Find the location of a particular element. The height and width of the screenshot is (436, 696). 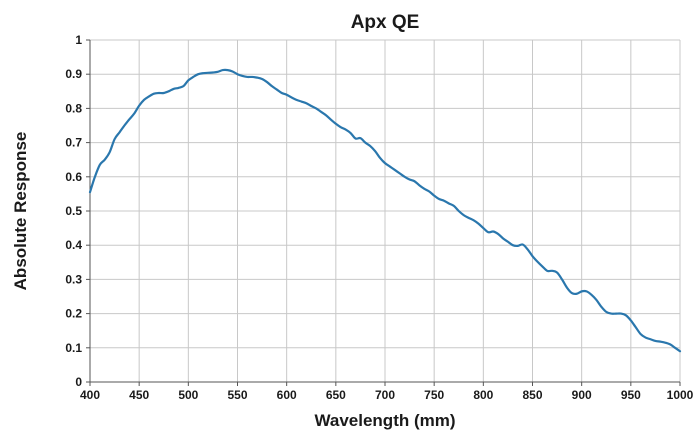

y-axis-title: Absolute Response is located at coordinates (20, 211).